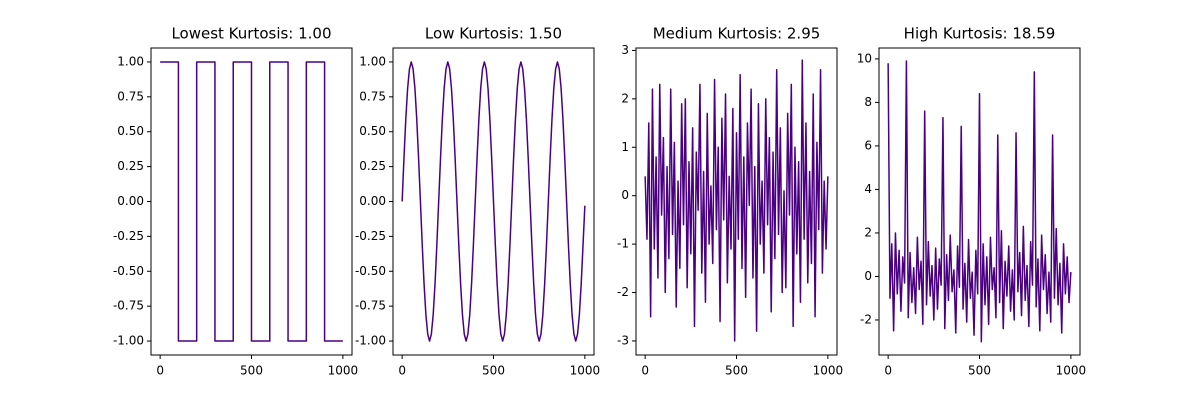 This screenshot has width=1200, height=400. What do you see at coordinates (868, 145) in the screenshot?
I see `y-tick-label: 6` at bounding box center [868, 145].